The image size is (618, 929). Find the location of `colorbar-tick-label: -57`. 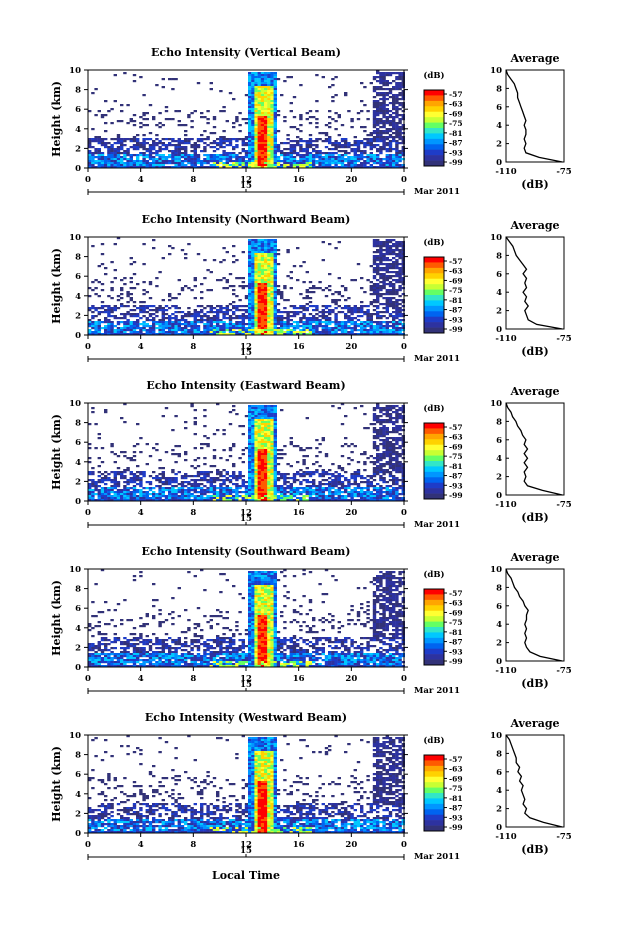

colorbar-tick-label: -57 is located at coordinates (456, 261).